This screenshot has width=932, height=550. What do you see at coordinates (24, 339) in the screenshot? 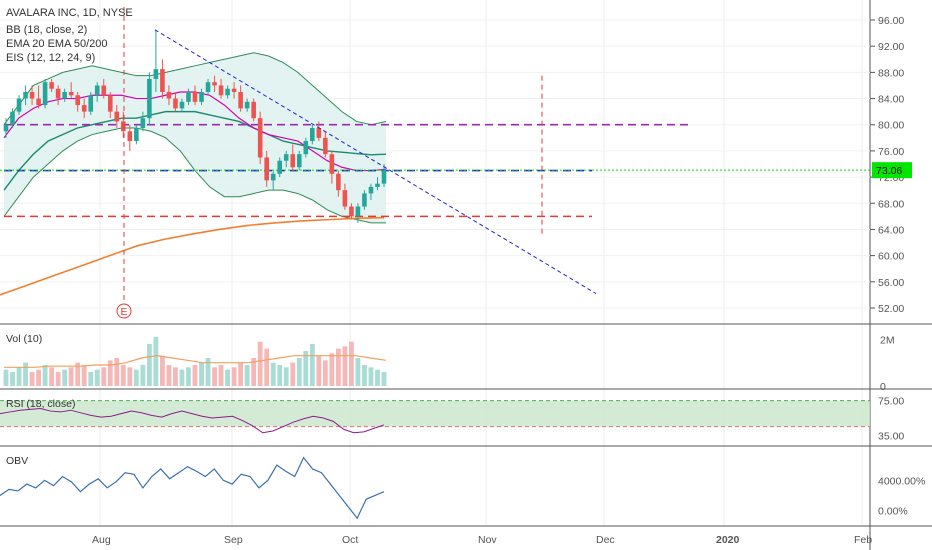
I see `volume-pane-label: Vol (10)` at bounding box center [24, 339].